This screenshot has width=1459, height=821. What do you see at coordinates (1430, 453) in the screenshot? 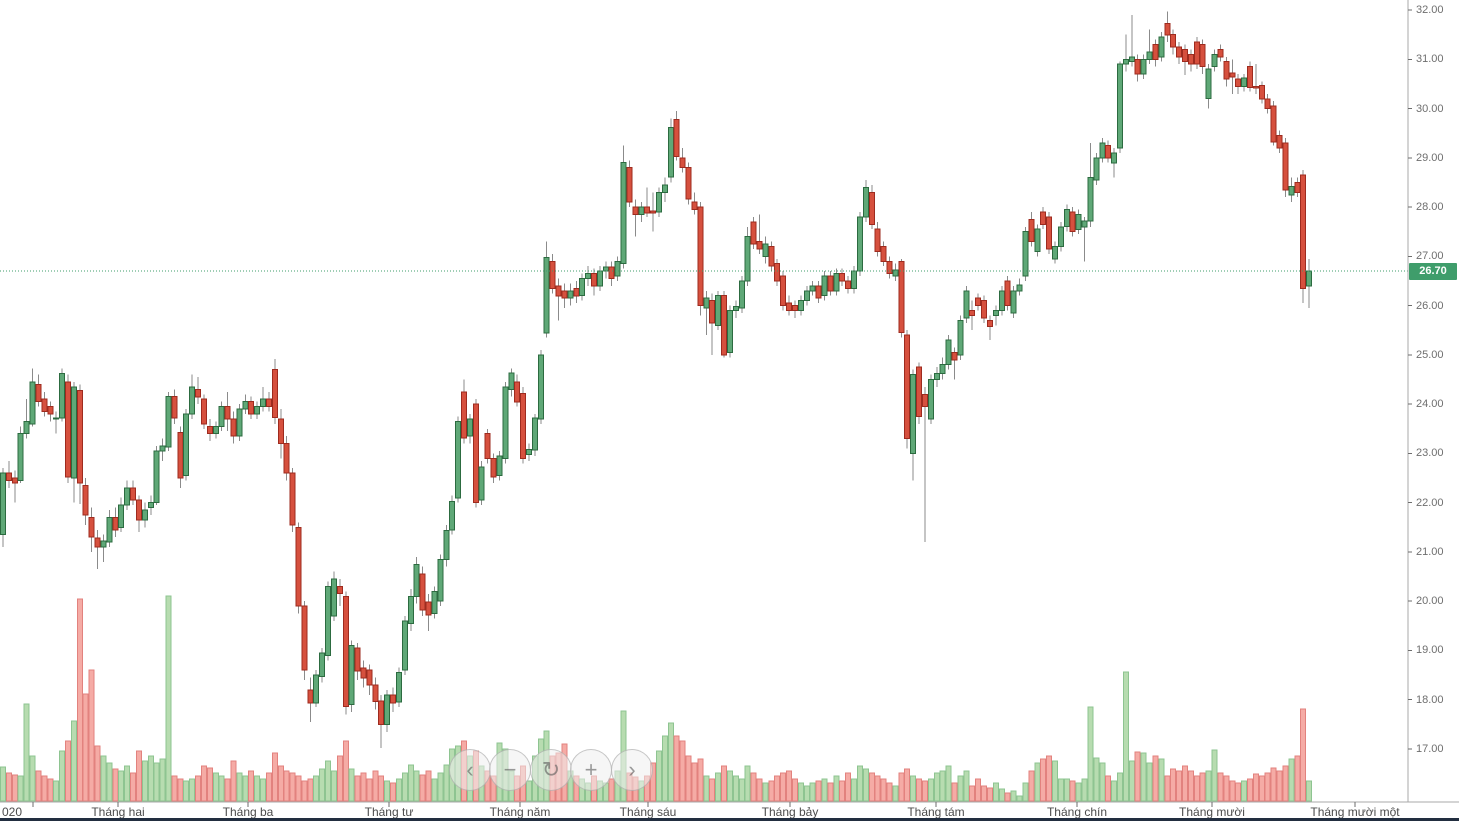
I see `price-axis-label: 23.00` at bounding box center [1430, 453].